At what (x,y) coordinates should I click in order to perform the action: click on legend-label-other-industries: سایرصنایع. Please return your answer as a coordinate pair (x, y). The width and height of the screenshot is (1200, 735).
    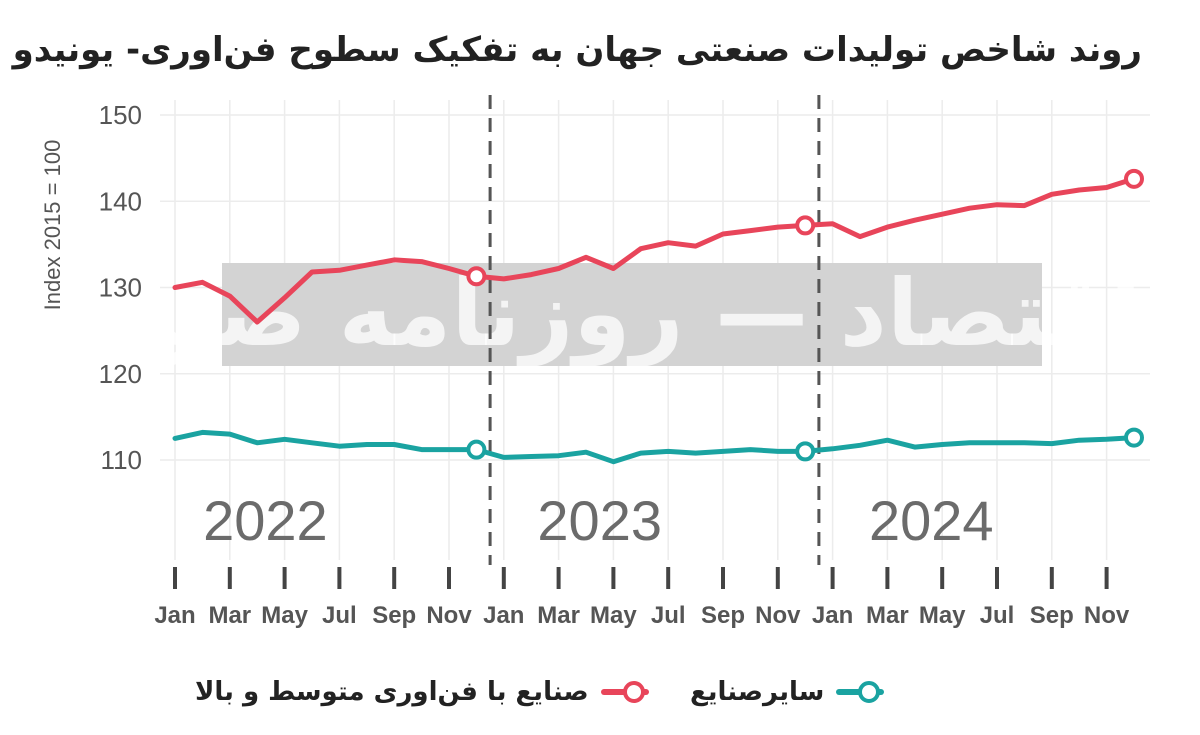
    Looking at the image, I should click on (757, 692).